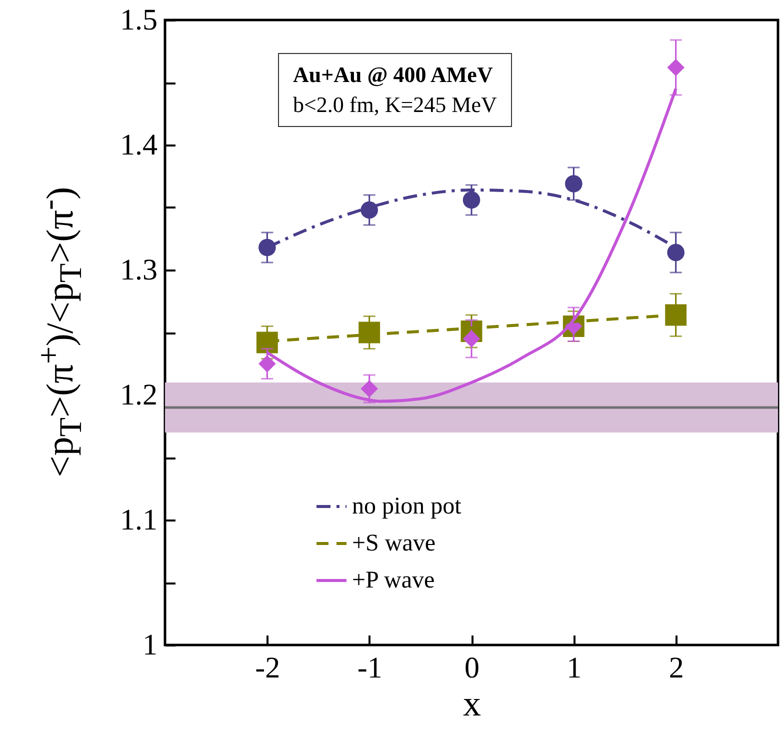  Describe the element at coordinates (150, 645) in the screenshot. I see `y-tick-label: 1` at that location.